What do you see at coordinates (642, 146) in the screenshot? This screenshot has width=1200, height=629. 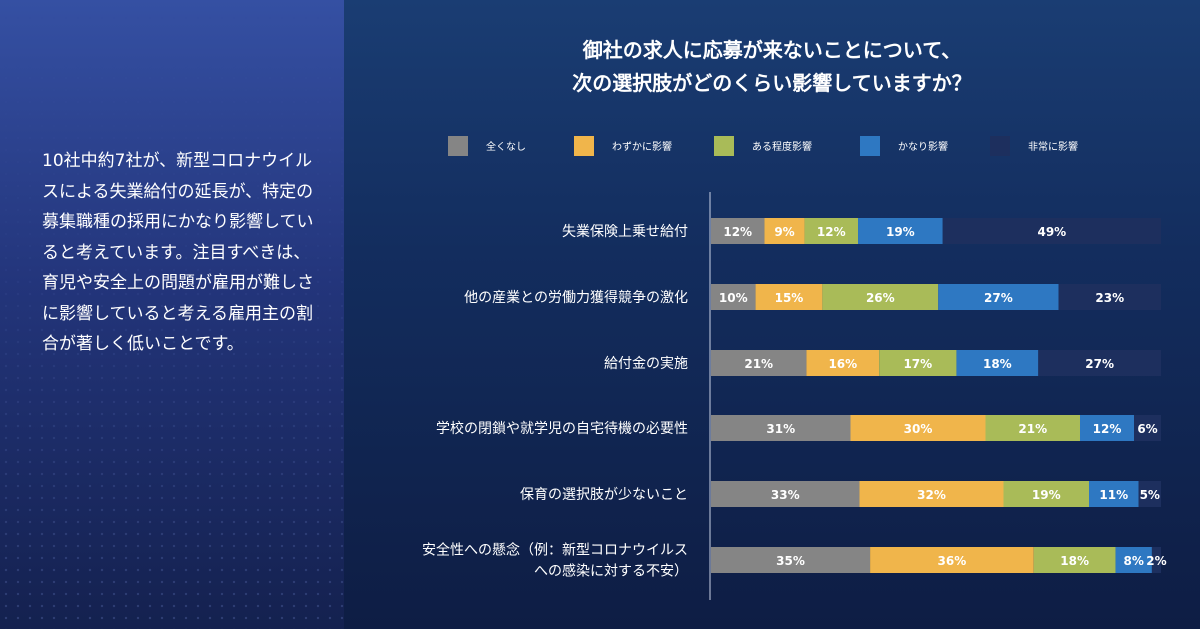 I see `legend-label: わずかに影響` at bounding box center [642, 146].